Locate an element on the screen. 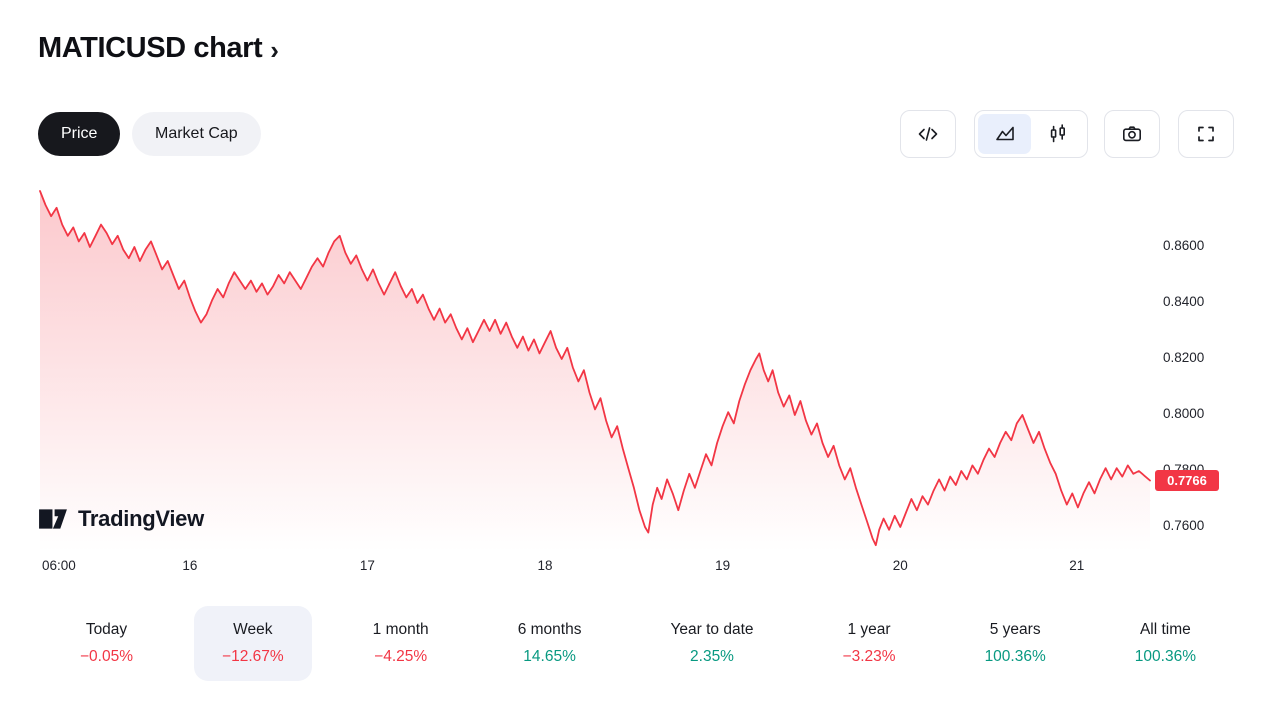 The height and width of the screenshot is (720, 1280). tradingview-attribution: TradingView is located at coordinates (121, 519).